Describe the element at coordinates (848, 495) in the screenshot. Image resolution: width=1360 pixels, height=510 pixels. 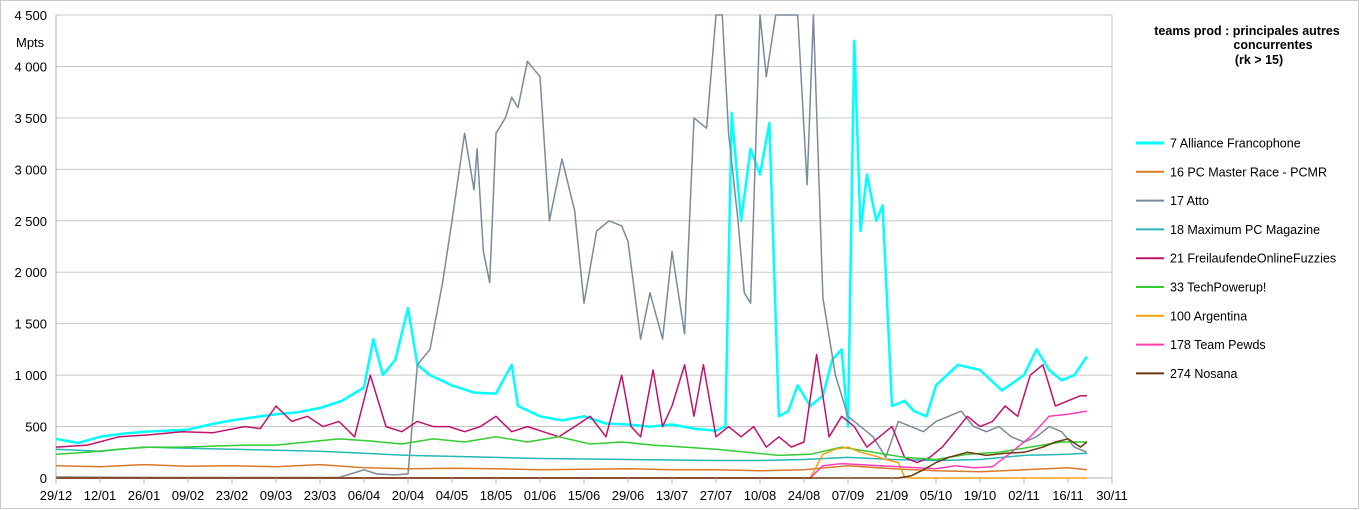
I see `x-tick-label: 07/09` at that location.